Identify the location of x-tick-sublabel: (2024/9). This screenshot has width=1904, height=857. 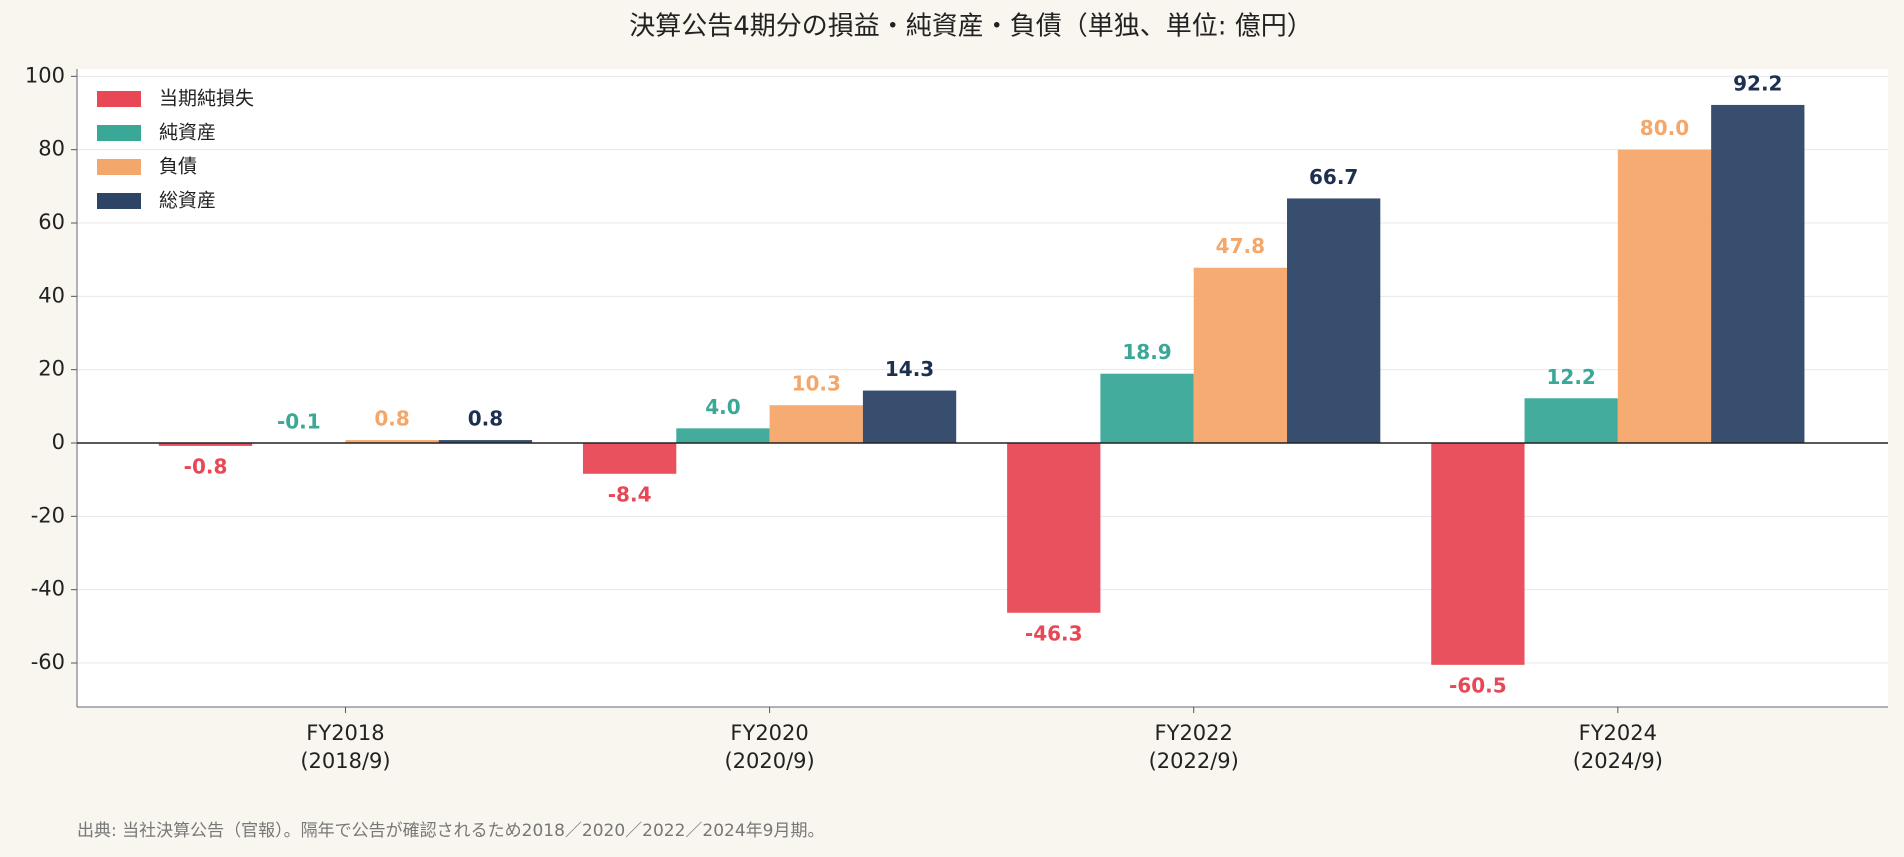
(1618, 761).